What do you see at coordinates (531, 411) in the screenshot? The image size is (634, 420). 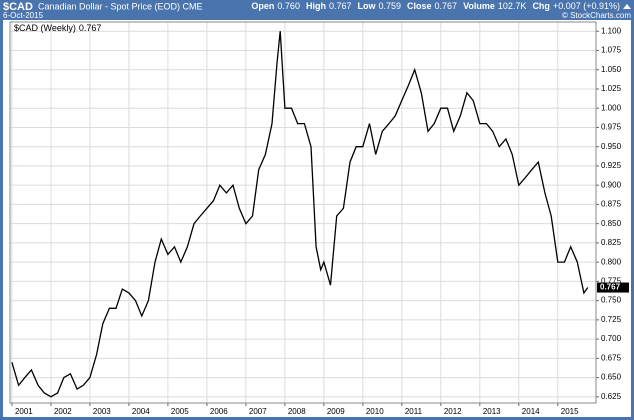 I see `x-tick-label: 2014` at bounding box center [531, 411].